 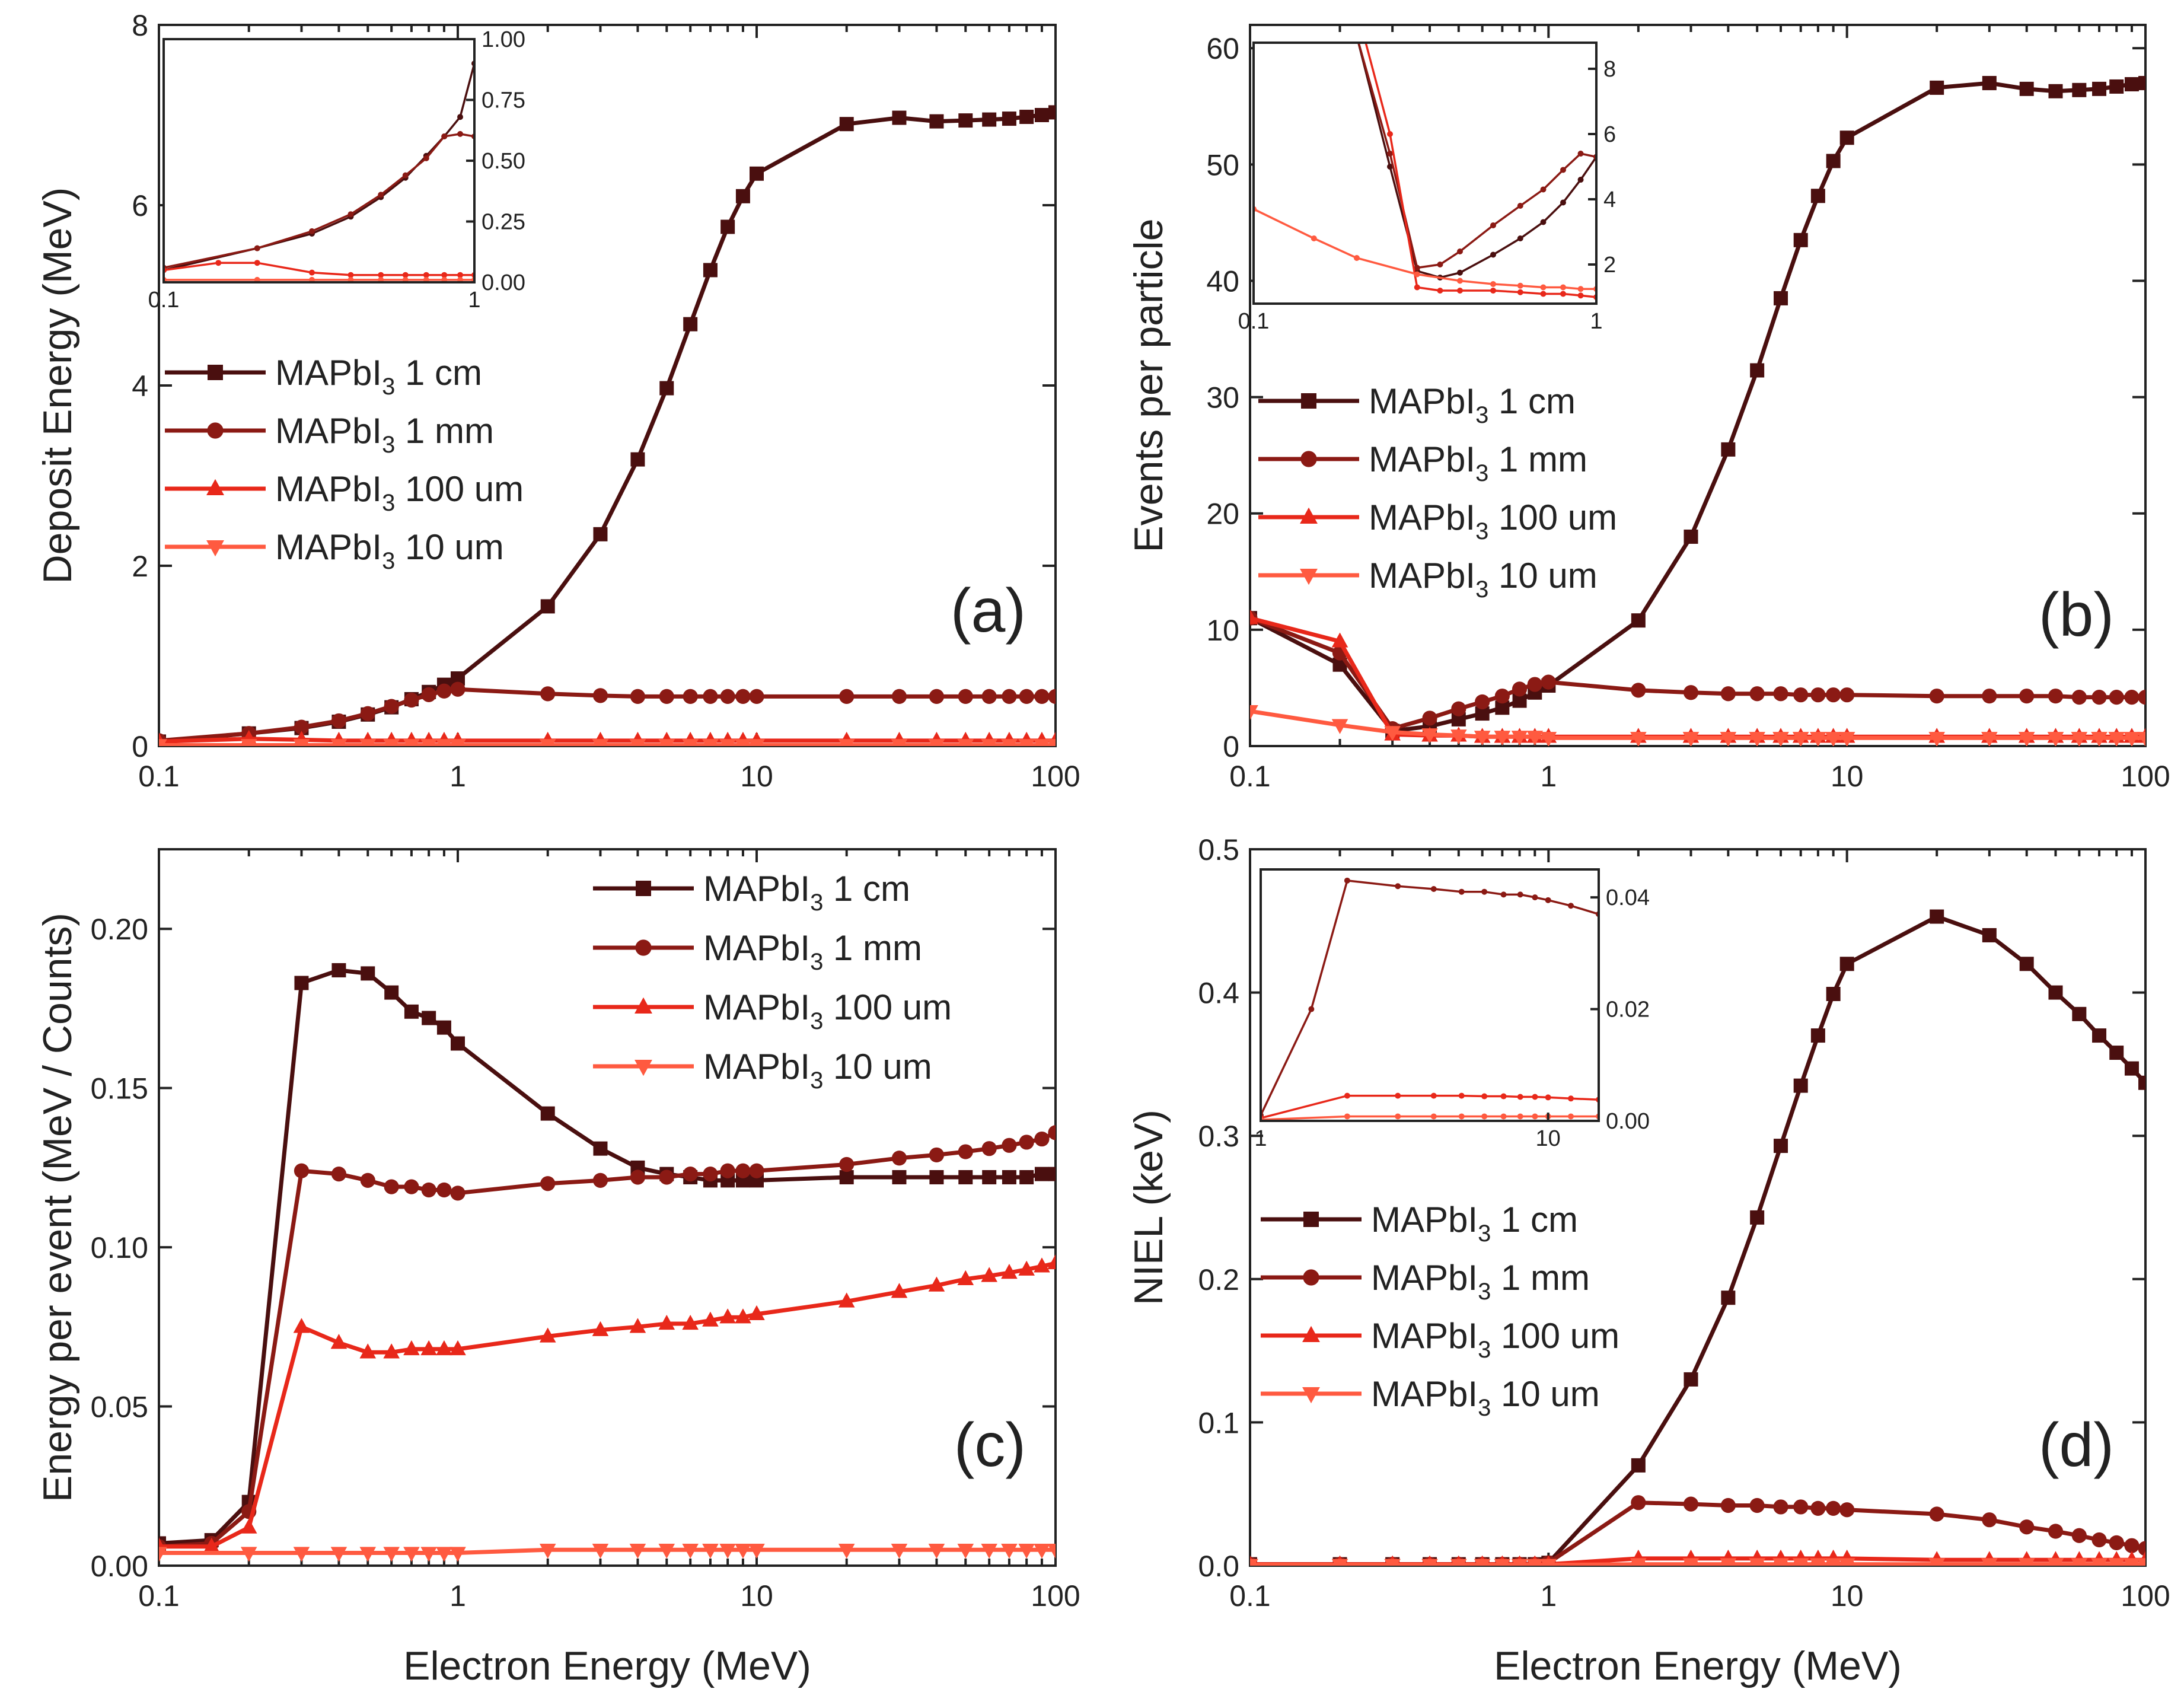 What do you see at coordinates (1231, 746) in the screenshot?
I see `y-tick-label: 0` at bounding box center [1231, 746].